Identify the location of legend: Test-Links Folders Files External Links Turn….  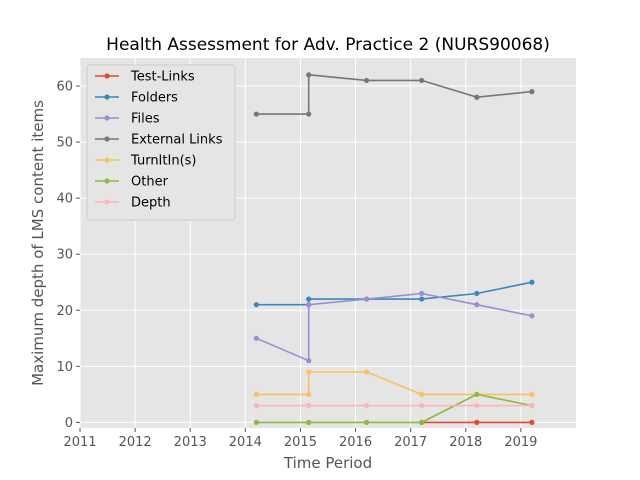
(161, 142).